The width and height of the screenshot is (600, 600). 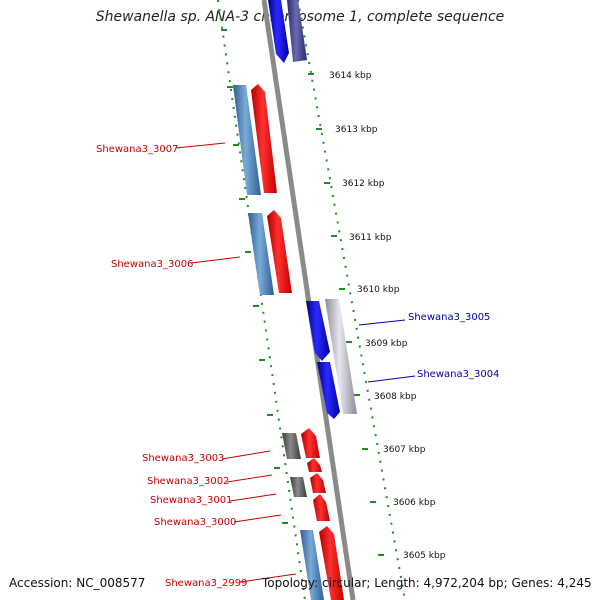 What do you see at coordinates (195, 522) in the screenshot?
I see `gene-label-3000: Shewana3_3000` at bounding box center [195, 522].